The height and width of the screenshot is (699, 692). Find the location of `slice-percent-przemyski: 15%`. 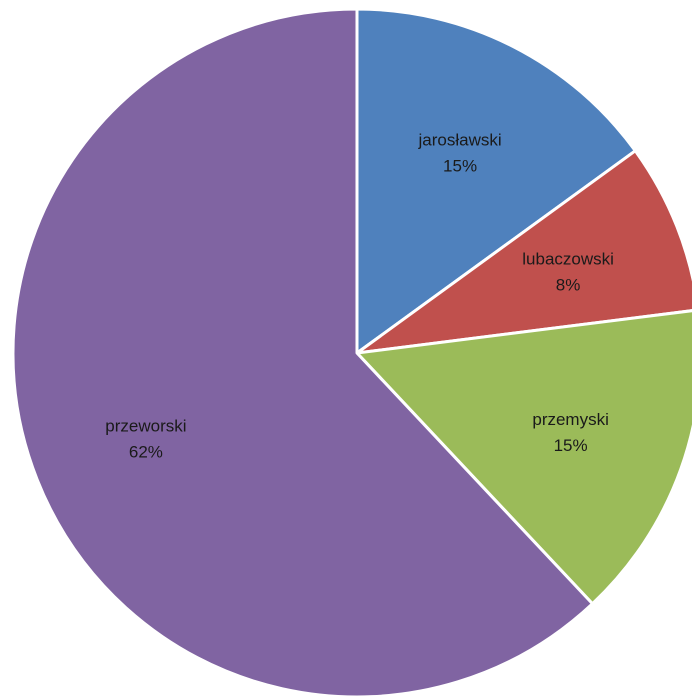

slice-percent-przemyski: 15% is located at coordinates (571, 445).